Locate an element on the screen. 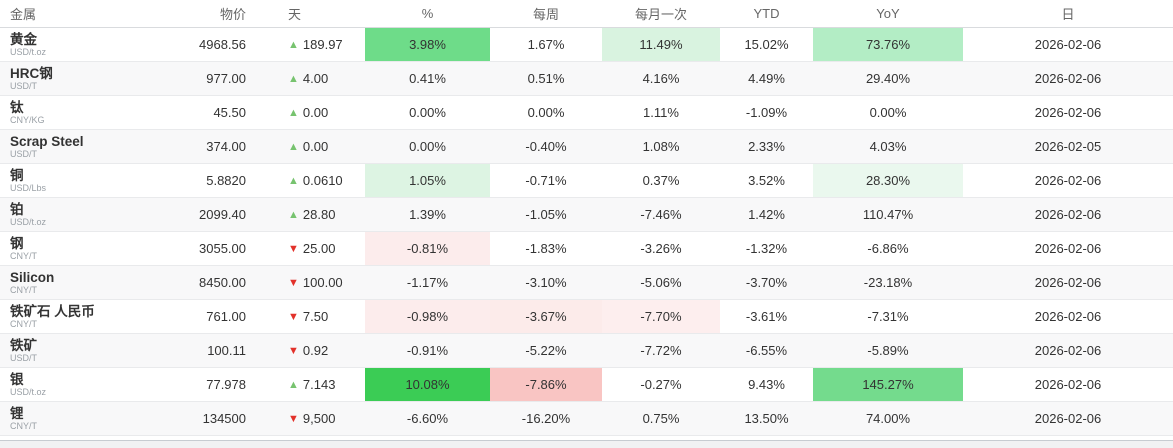 Image resolution: width=1173 pixels, height=448 pixels. price-cell: 374.00 is located at coordinates (210, 146).